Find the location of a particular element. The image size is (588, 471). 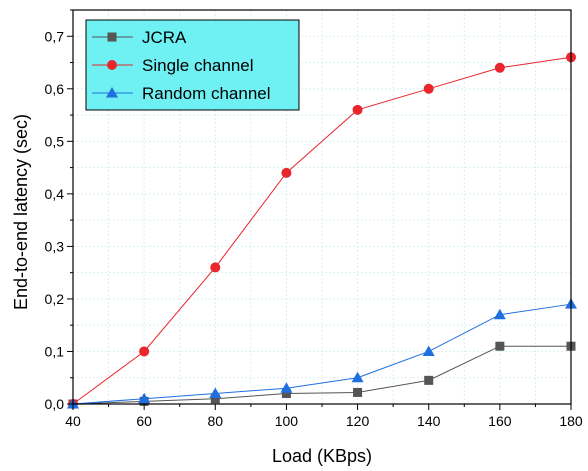

x-tick-label: 80 is located at coordinates (215, 421).